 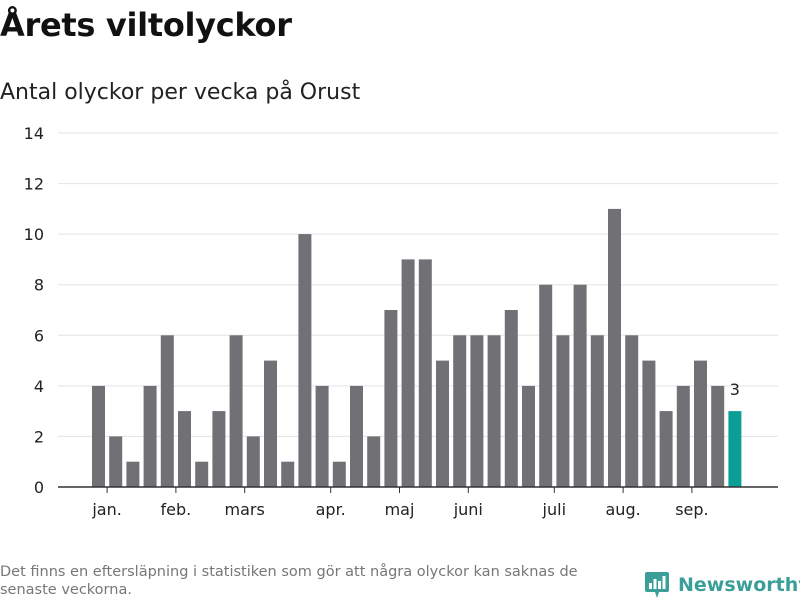 What do you see at coordinates (34, 184) in the screenshot?
I see `y-tick-label: 12` at bounding box center [34, 184].